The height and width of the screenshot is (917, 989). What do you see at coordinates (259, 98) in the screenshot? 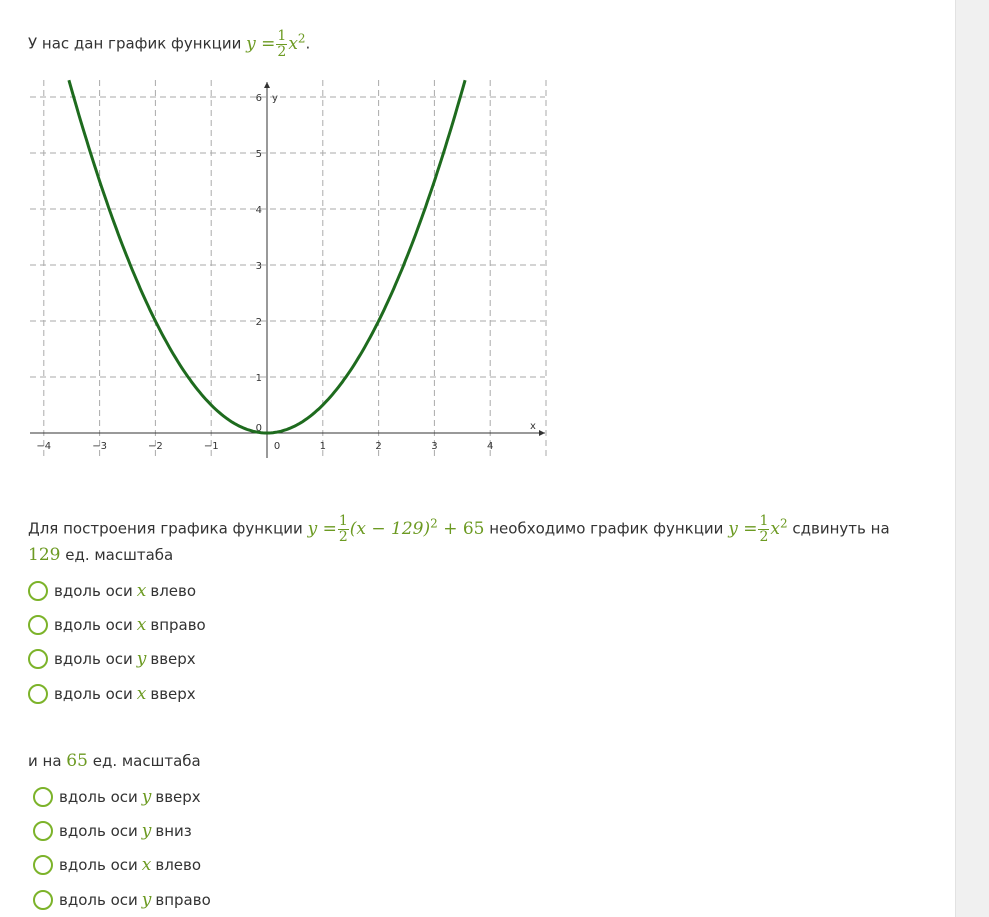
I see `y-tick-label: 6` at bounding box center [259, 98].